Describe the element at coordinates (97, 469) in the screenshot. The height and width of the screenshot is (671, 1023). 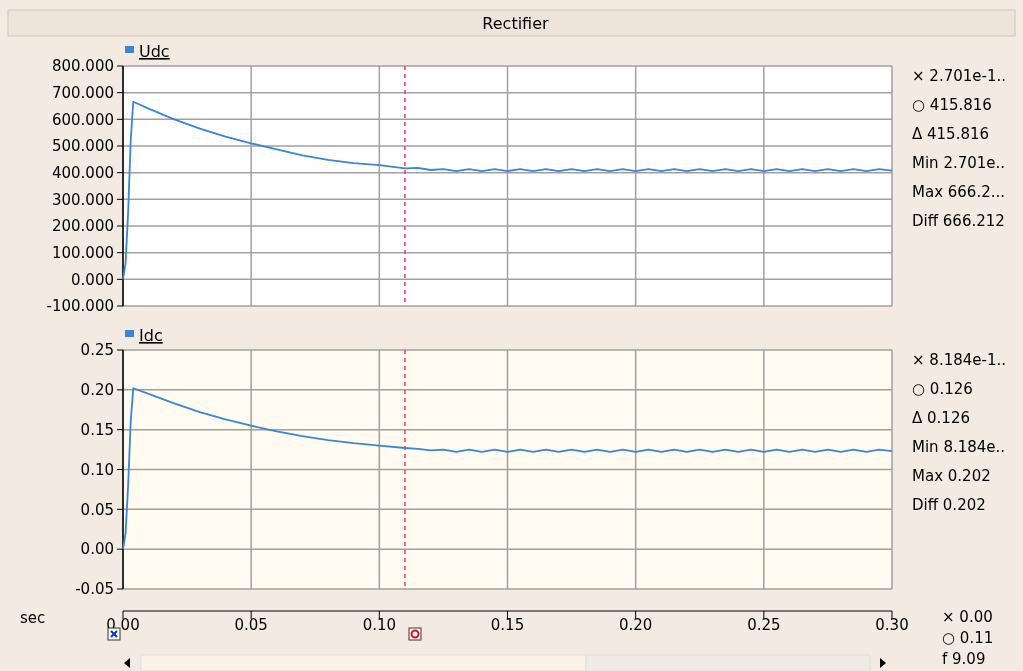
I see `y-tick-label: 0.10` at that location.